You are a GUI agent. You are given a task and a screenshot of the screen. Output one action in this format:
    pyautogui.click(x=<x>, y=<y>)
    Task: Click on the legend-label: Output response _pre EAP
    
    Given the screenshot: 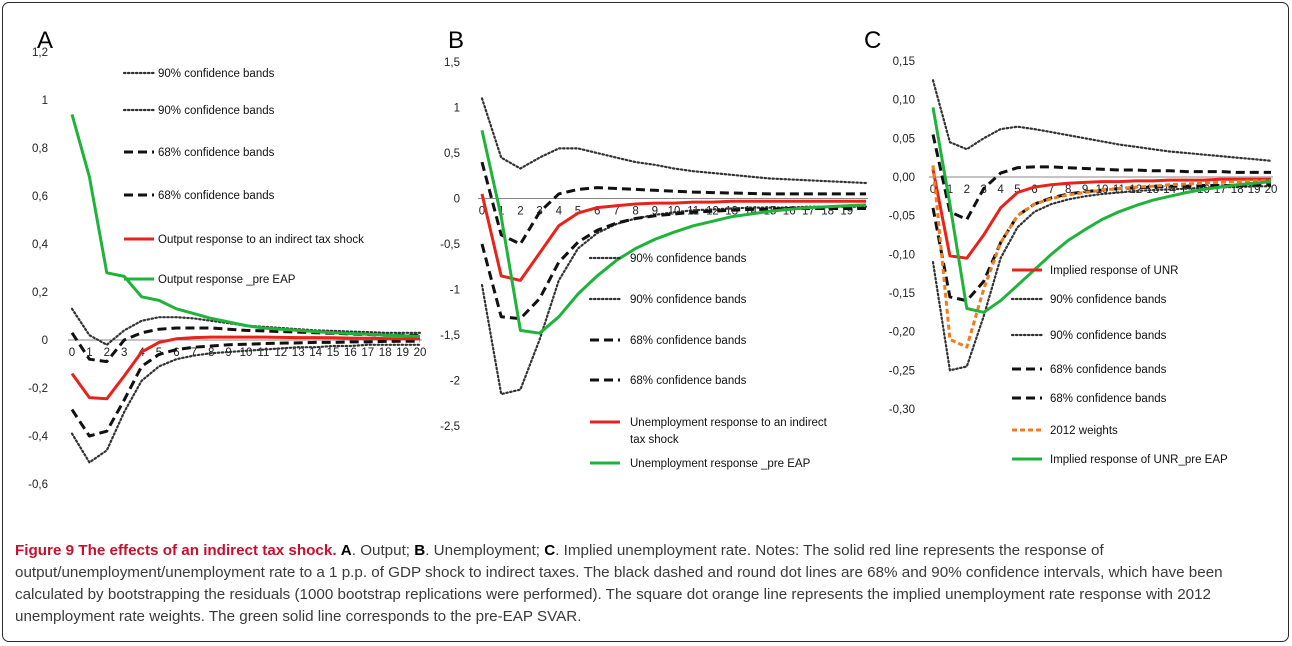 What is the action you would take?
    pyautogui.click(x=227, y=280)
    